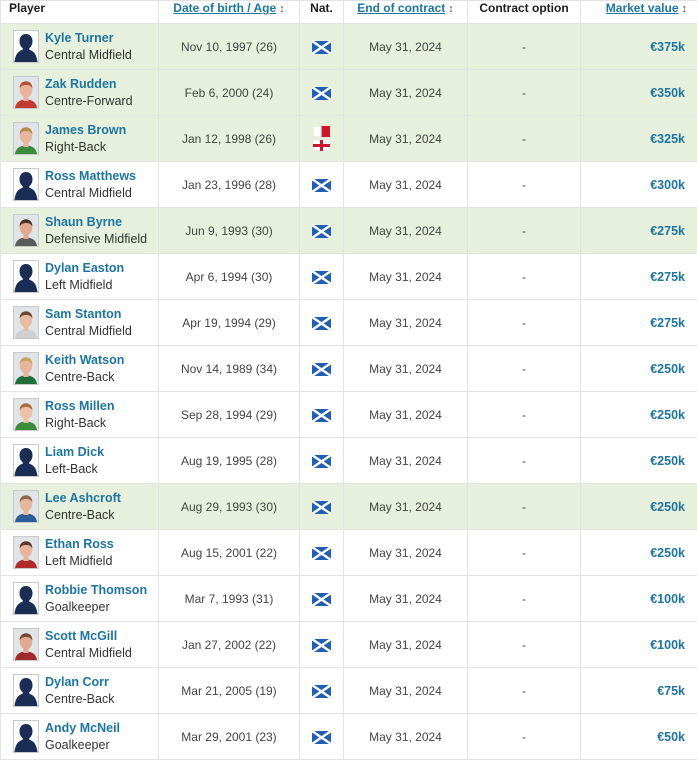 The height and width of the screenshot is (760, 697). Describe the element at coordinates (80, 12) in the screenshot. I see `header-player: Player` at that location.